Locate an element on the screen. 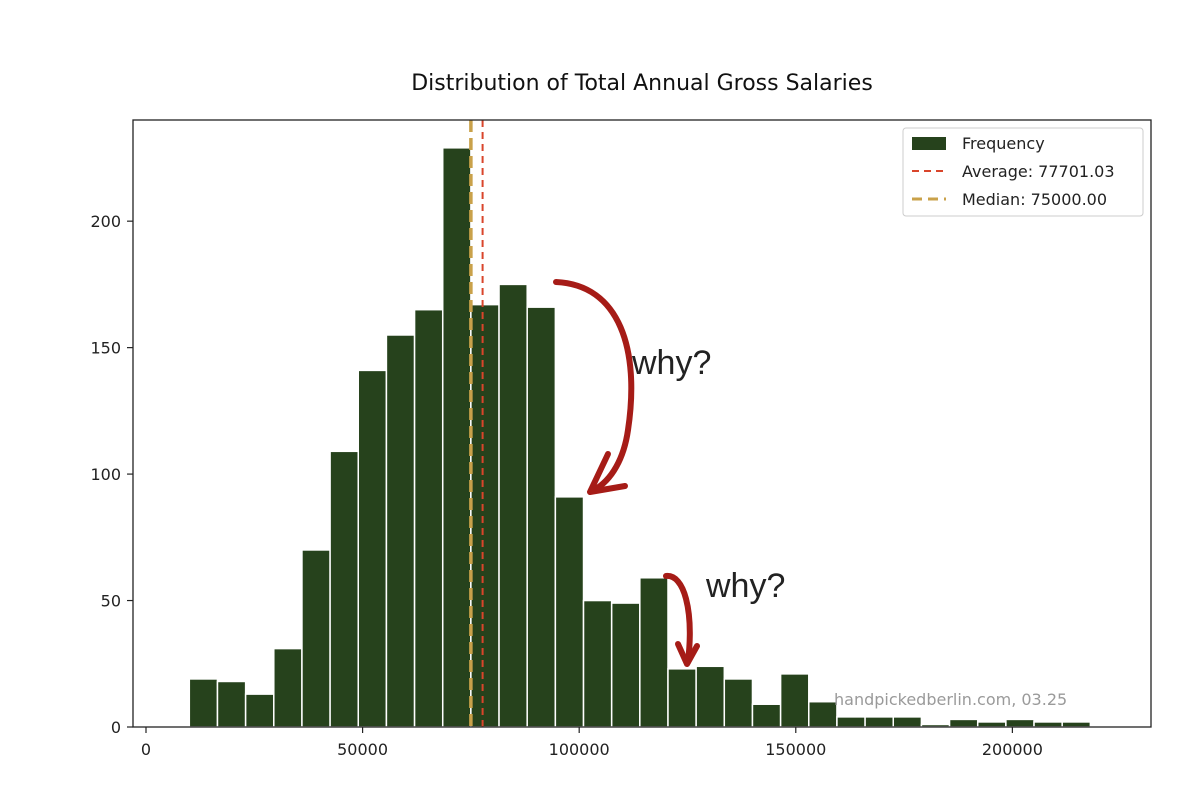  y-tick-label: 100 is located at coordinates (105, 474).